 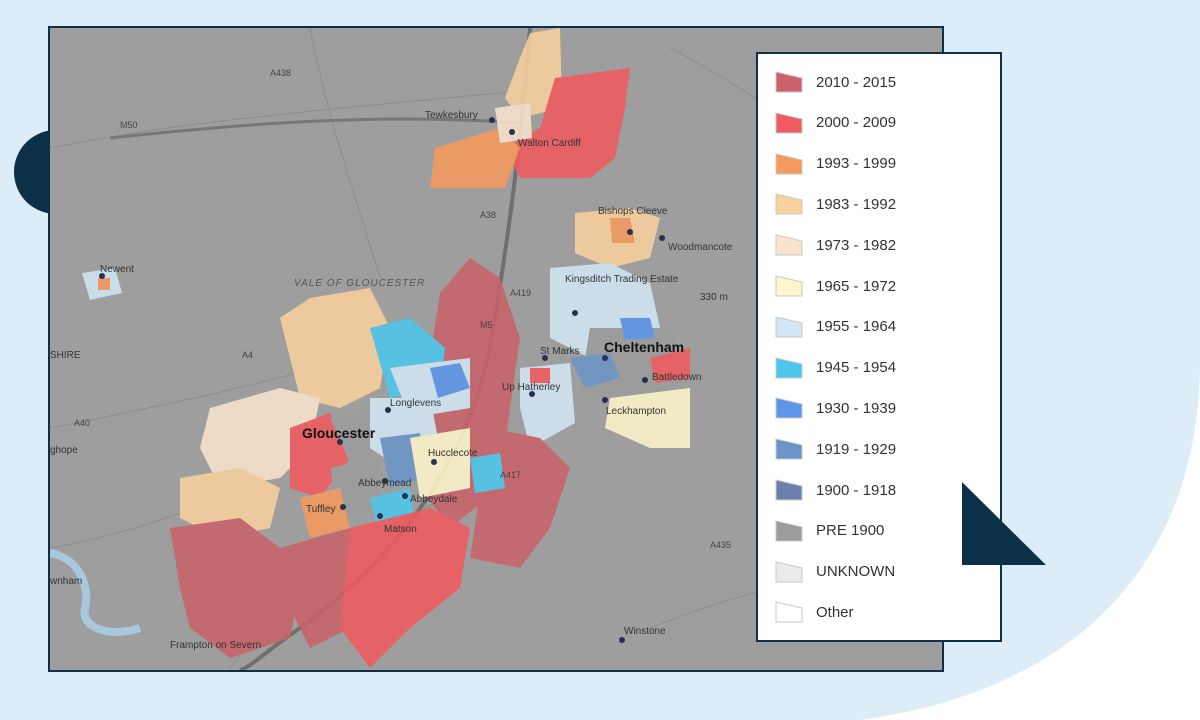 I want to click on road-label-a438: A438, so click(x=280, y=73).